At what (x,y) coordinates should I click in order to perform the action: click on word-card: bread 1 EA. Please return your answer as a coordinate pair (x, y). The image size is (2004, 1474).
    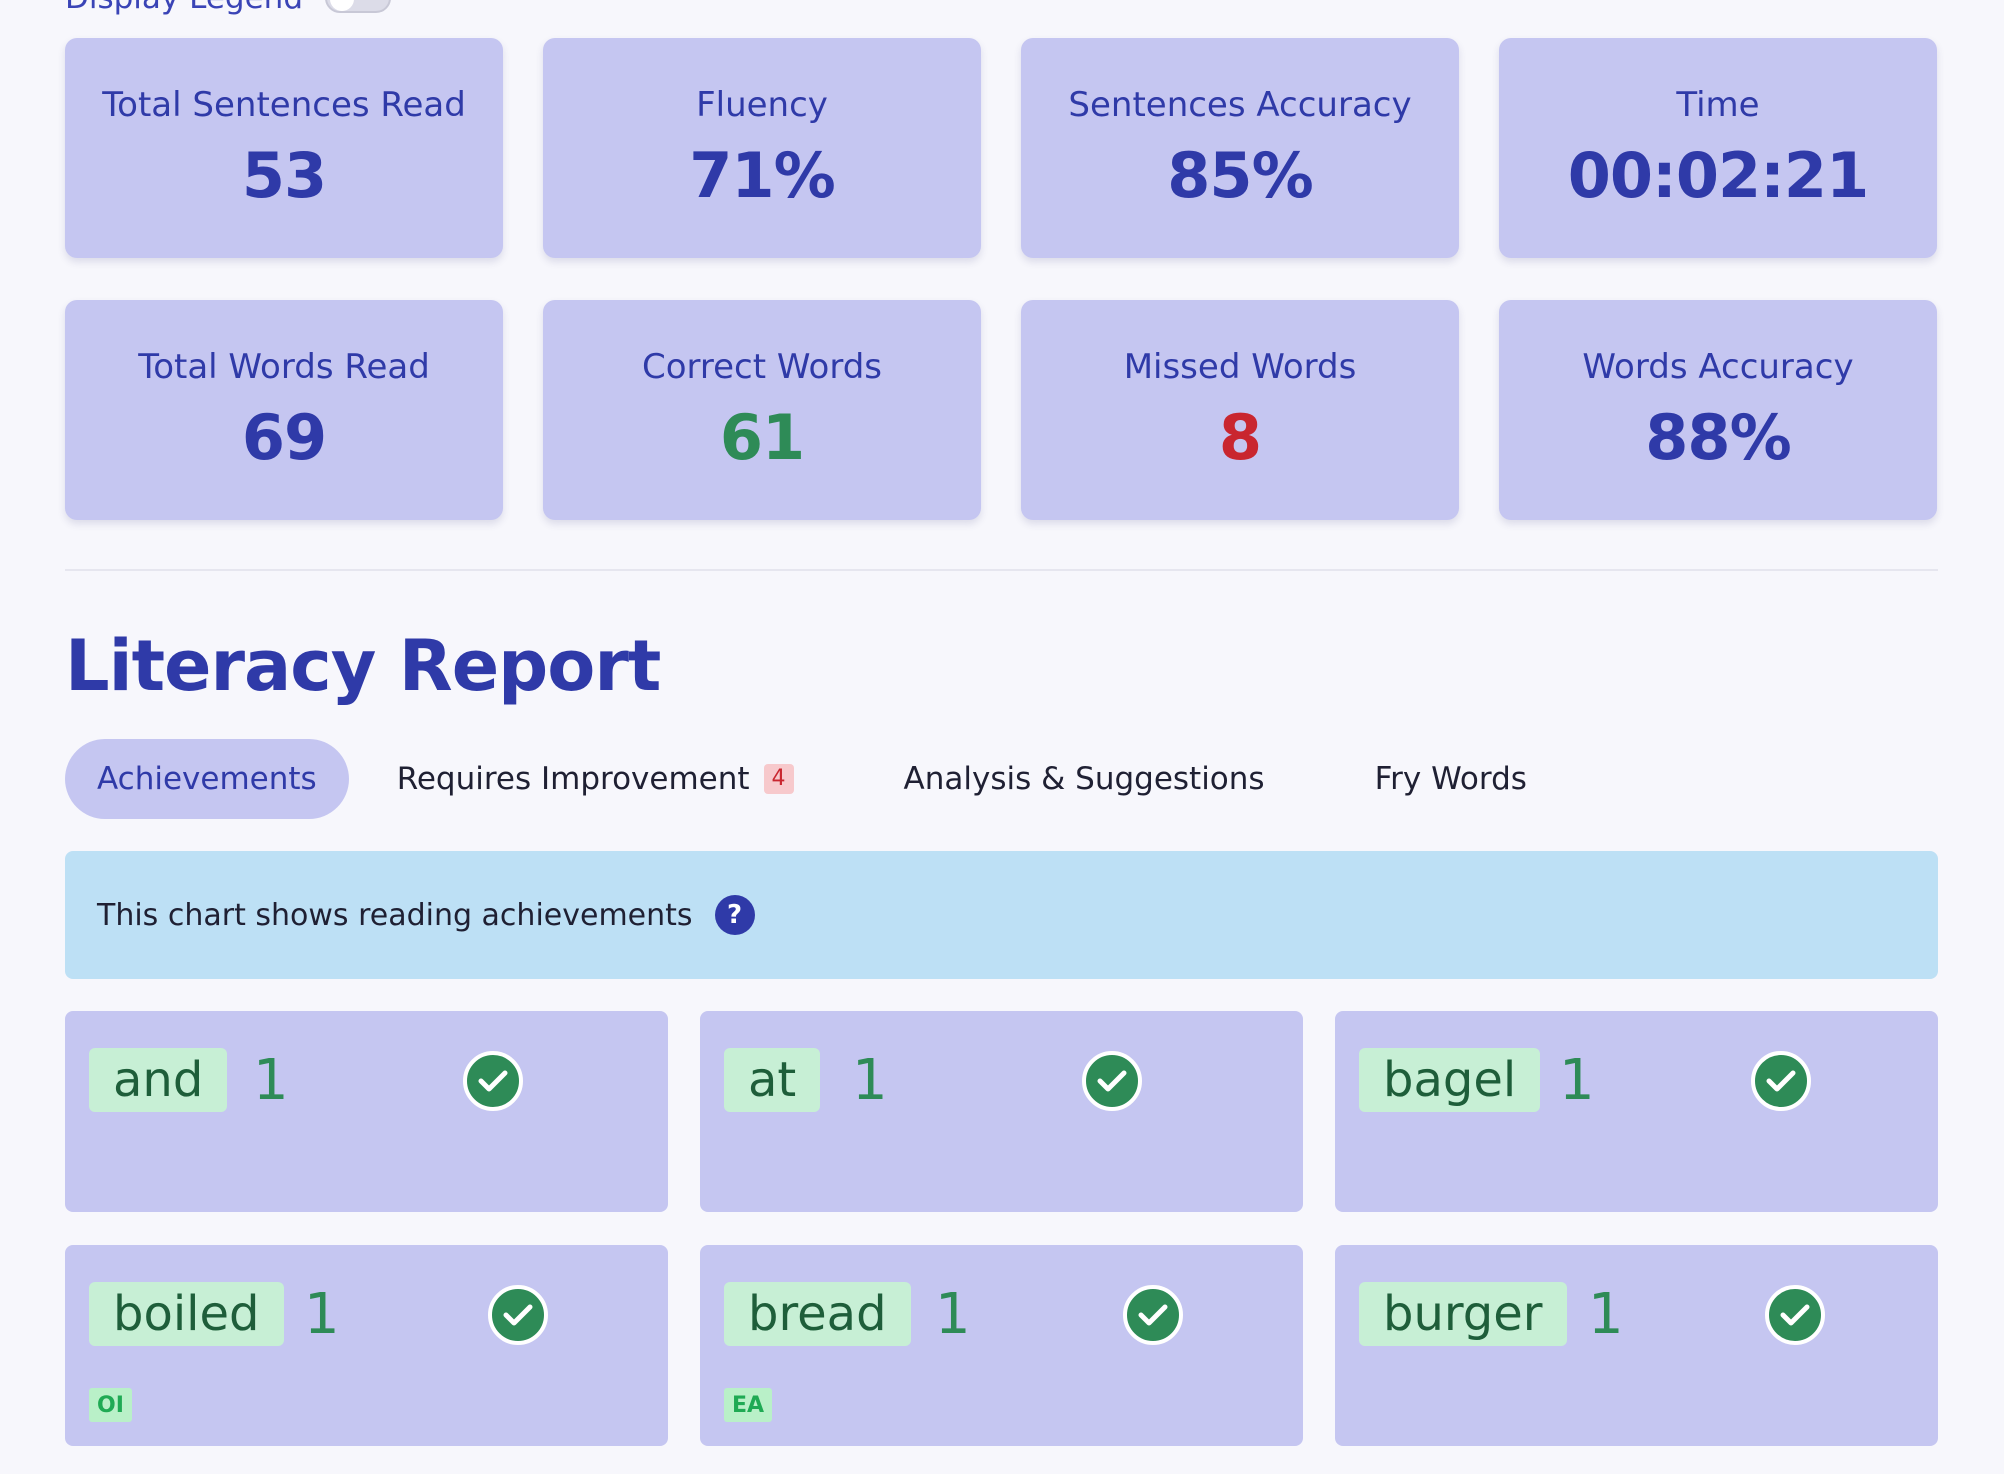
    Looking at the image, I should click on (1001, 1345).